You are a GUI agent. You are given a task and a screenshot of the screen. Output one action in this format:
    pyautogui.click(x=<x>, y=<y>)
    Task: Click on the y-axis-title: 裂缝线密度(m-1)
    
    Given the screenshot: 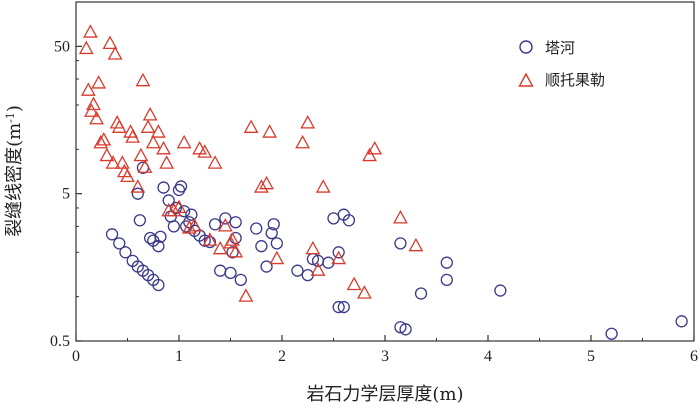 What is the action you would take?
    pyautogui.click(x=15, y=171)
    